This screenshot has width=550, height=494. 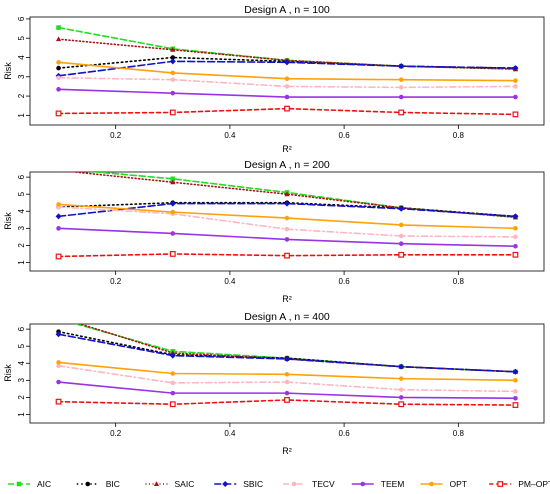 I want to click on series-line-sbic, so click(x=287, y=210).